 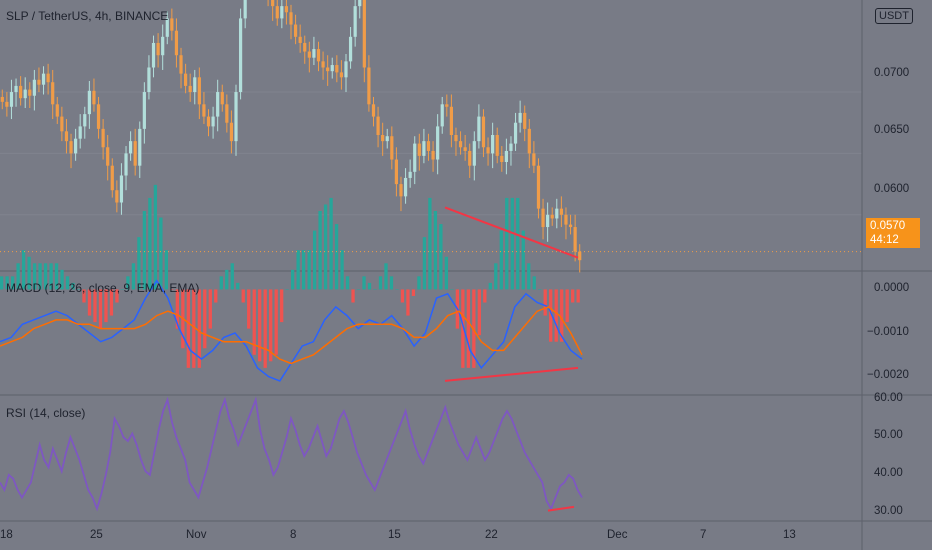 I want to click on rsi-tick-50: 50.00, so click(x=888, y=435).